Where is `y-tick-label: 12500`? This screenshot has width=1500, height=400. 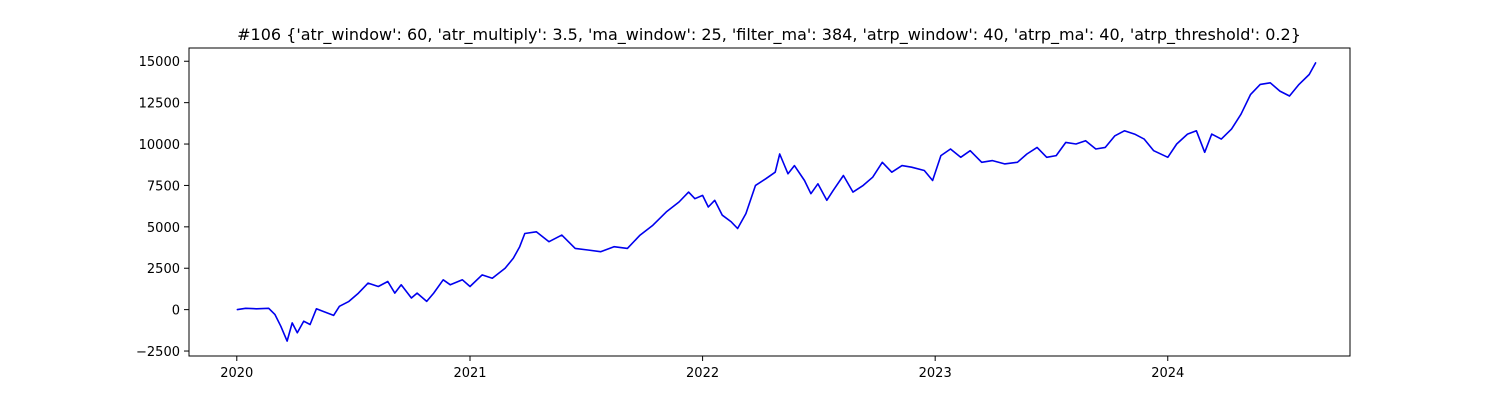
y-tick-label: 12500 is located at coordinates (159, 104).